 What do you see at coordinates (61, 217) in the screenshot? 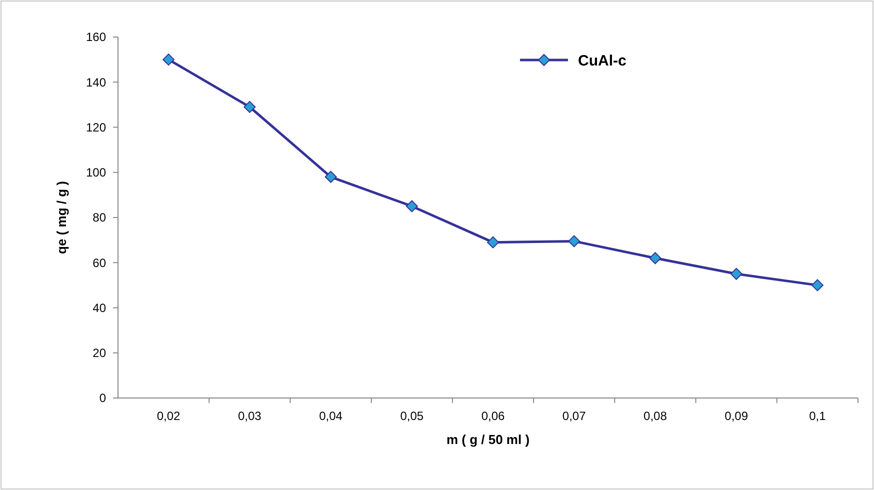
I see `y-axis-title: qe ( mg / g )` at bounding box center [61, 217].